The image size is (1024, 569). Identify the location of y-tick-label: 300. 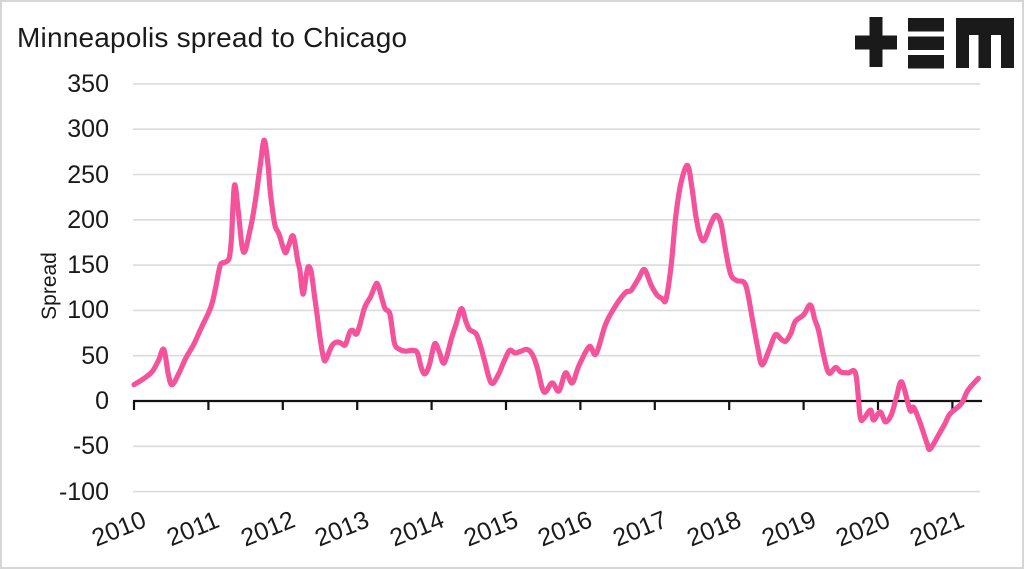
(88, 129).